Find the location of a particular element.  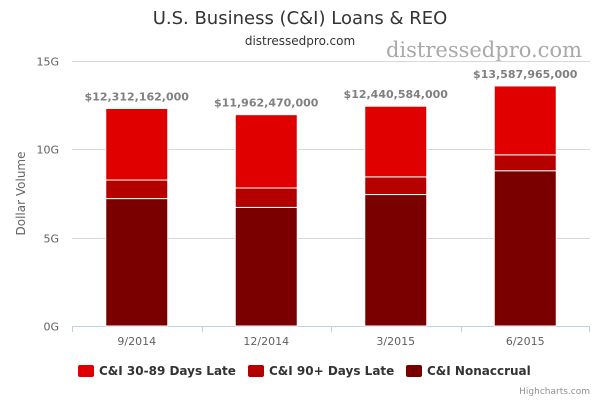

chart-title: U.S. Business (C&I) Loans & REO is located at coordinates (300, 18).